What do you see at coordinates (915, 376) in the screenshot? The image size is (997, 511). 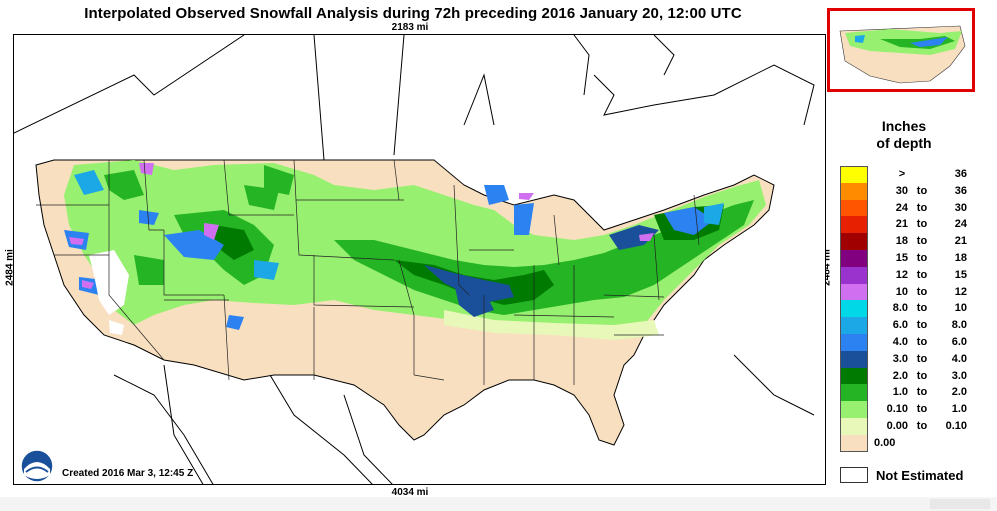 I see `legend-item: 2.0 to 3.0` at bounding box center [915, 376].